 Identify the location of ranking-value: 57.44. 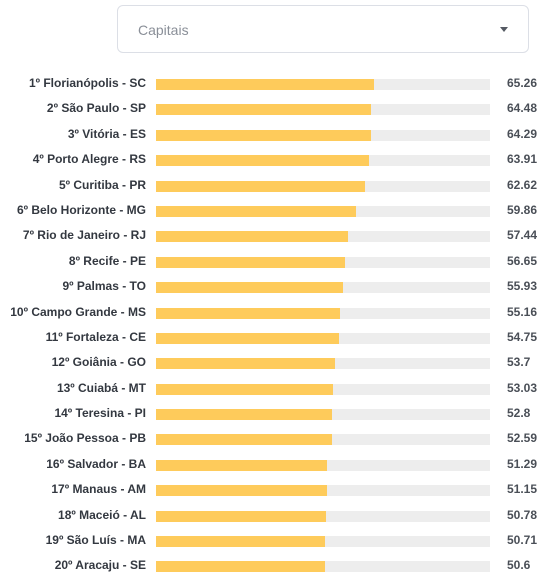
(522, 235).